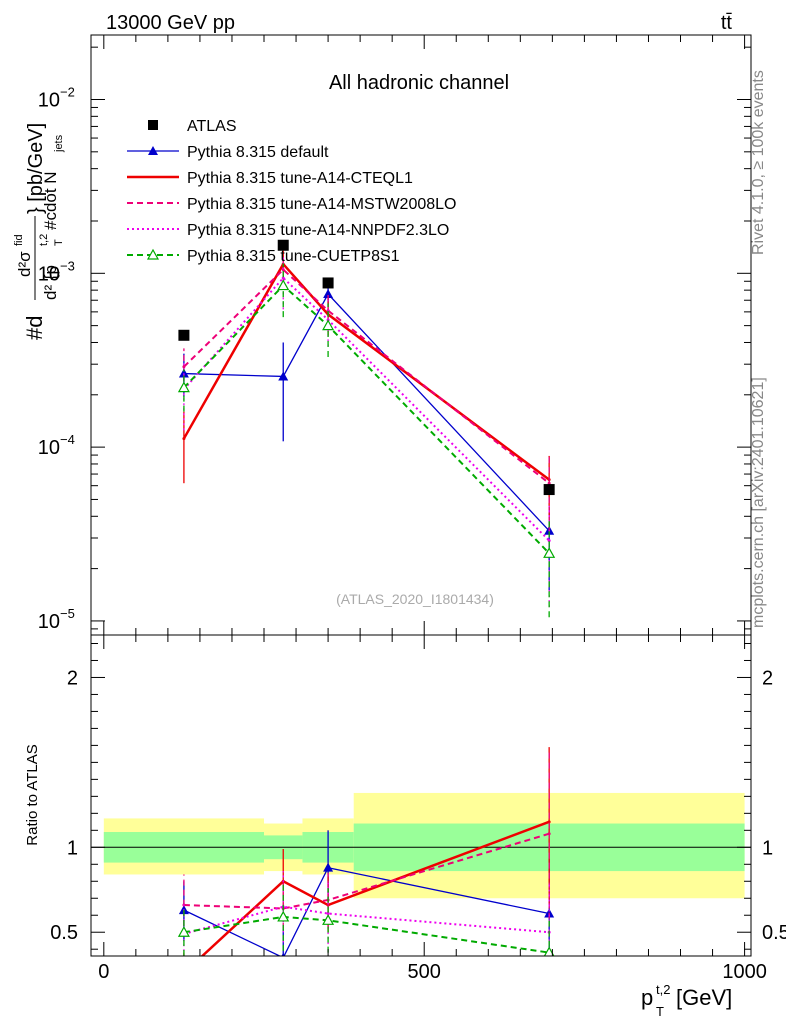  I want to click on legend-label-pythia-8-315-tune-a14-mstw2008lo: Pythia 8.315 tune-A14-MSTW2008LO, so click(321, 204).